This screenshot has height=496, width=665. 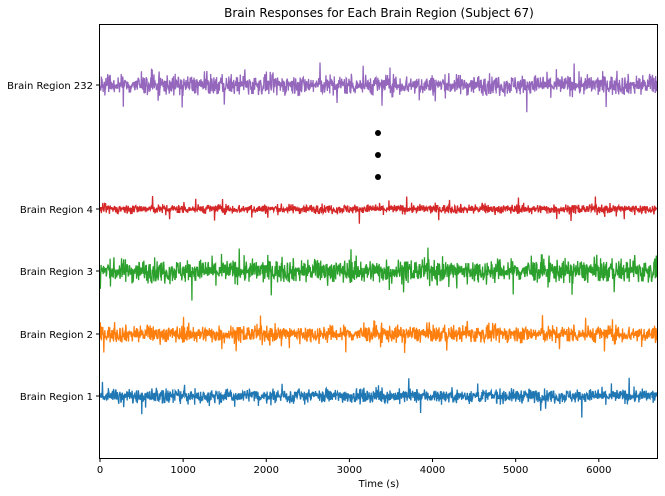 What do you see at coordinates (379, 484) in the screenshot?
I see `x-axis-label: Time (s)` at bounding box center [379, 484].